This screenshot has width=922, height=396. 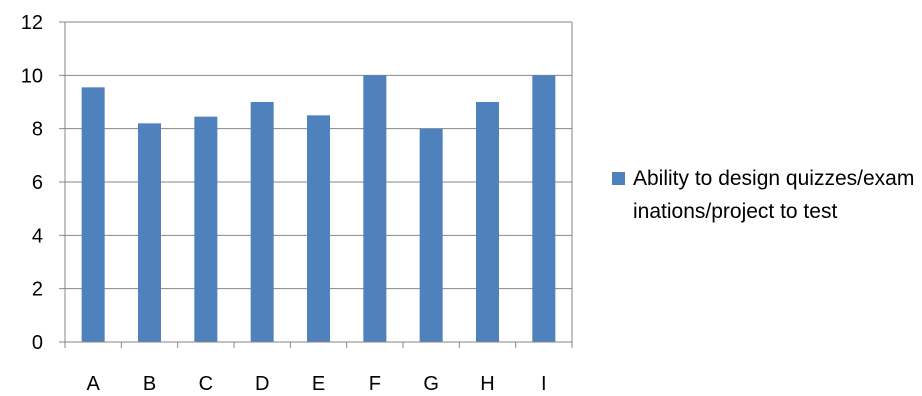 What do you see at coordinates (37, 290) in the screenshot?
I see `y-tick-label: 2` at bounding box center [37, 290].